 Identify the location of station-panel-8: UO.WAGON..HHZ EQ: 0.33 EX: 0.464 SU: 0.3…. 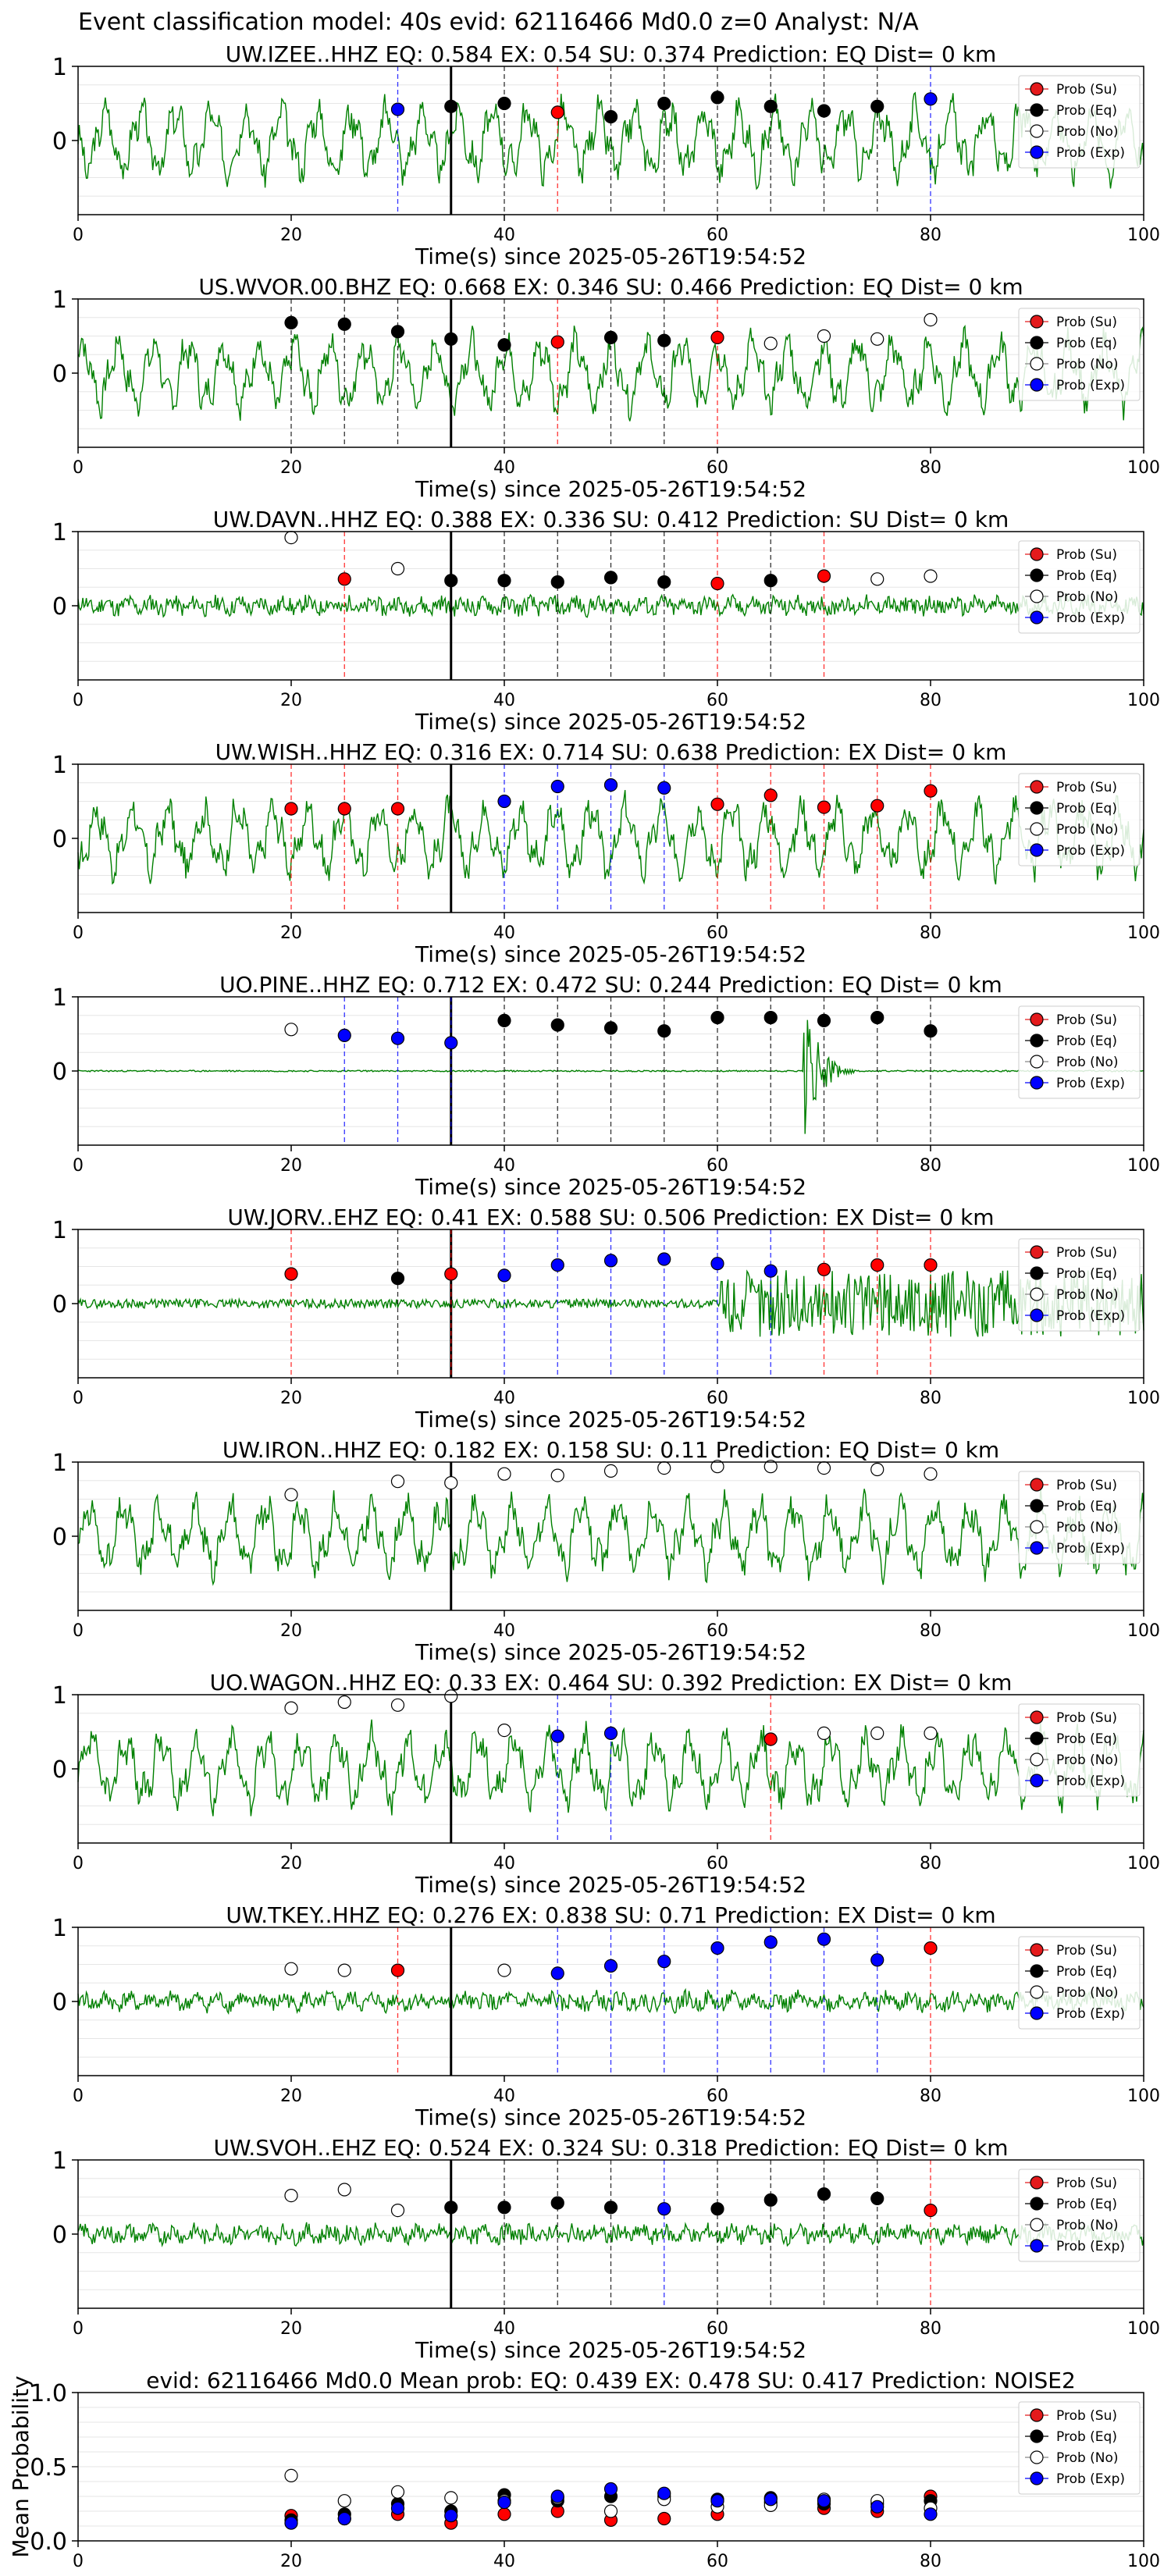
(606, 1784).